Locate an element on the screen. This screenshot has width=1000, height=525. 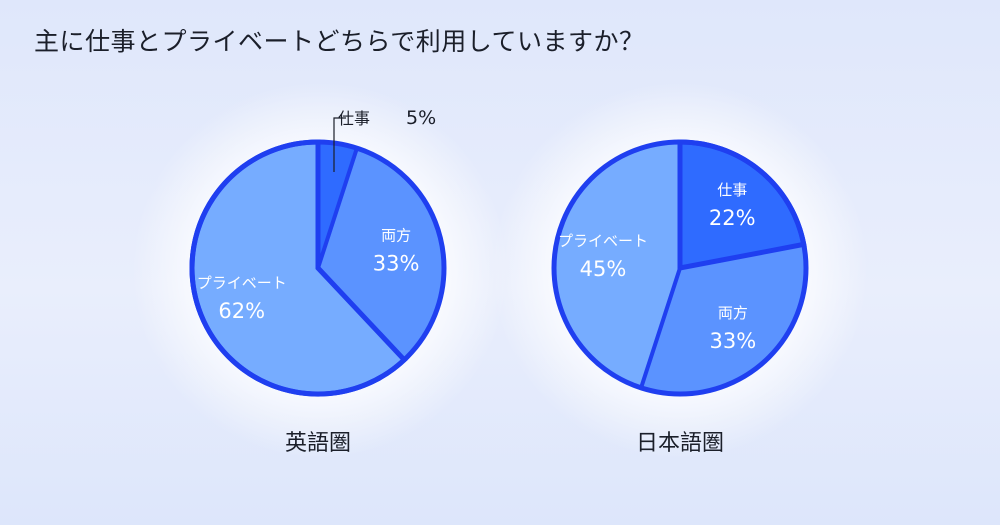
slice-value: 22% is located at coordinates (732, 218).